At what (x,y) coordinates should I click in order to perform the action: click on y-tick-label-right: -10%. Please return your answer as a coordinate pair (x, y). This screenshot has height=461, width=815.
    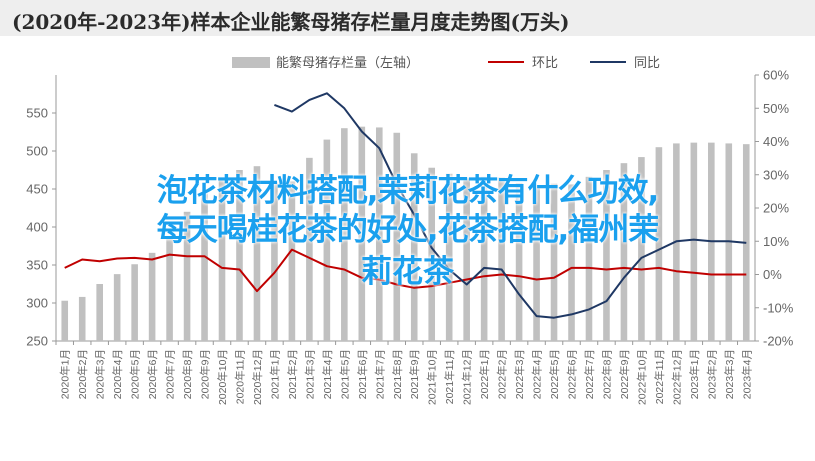
    Looking at the image, I should click on (778, 307).